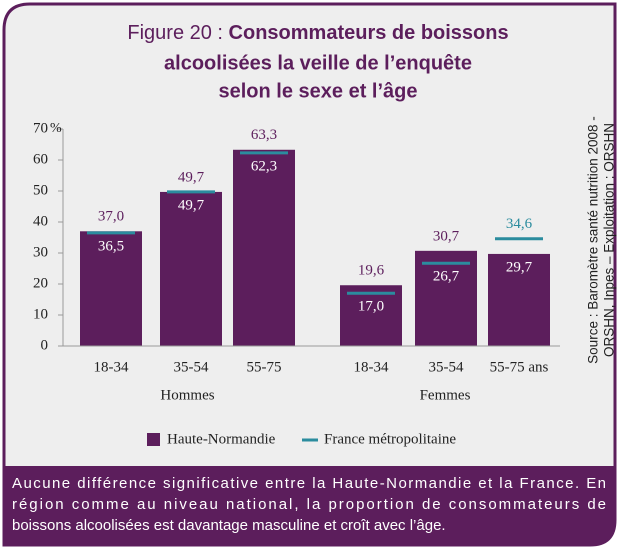 Image resolution: width=619 pixels, height=549 pixels. Describe the element at coordinates (446, 236) in the screenshot. I see `value-label: 30,7` at that location.